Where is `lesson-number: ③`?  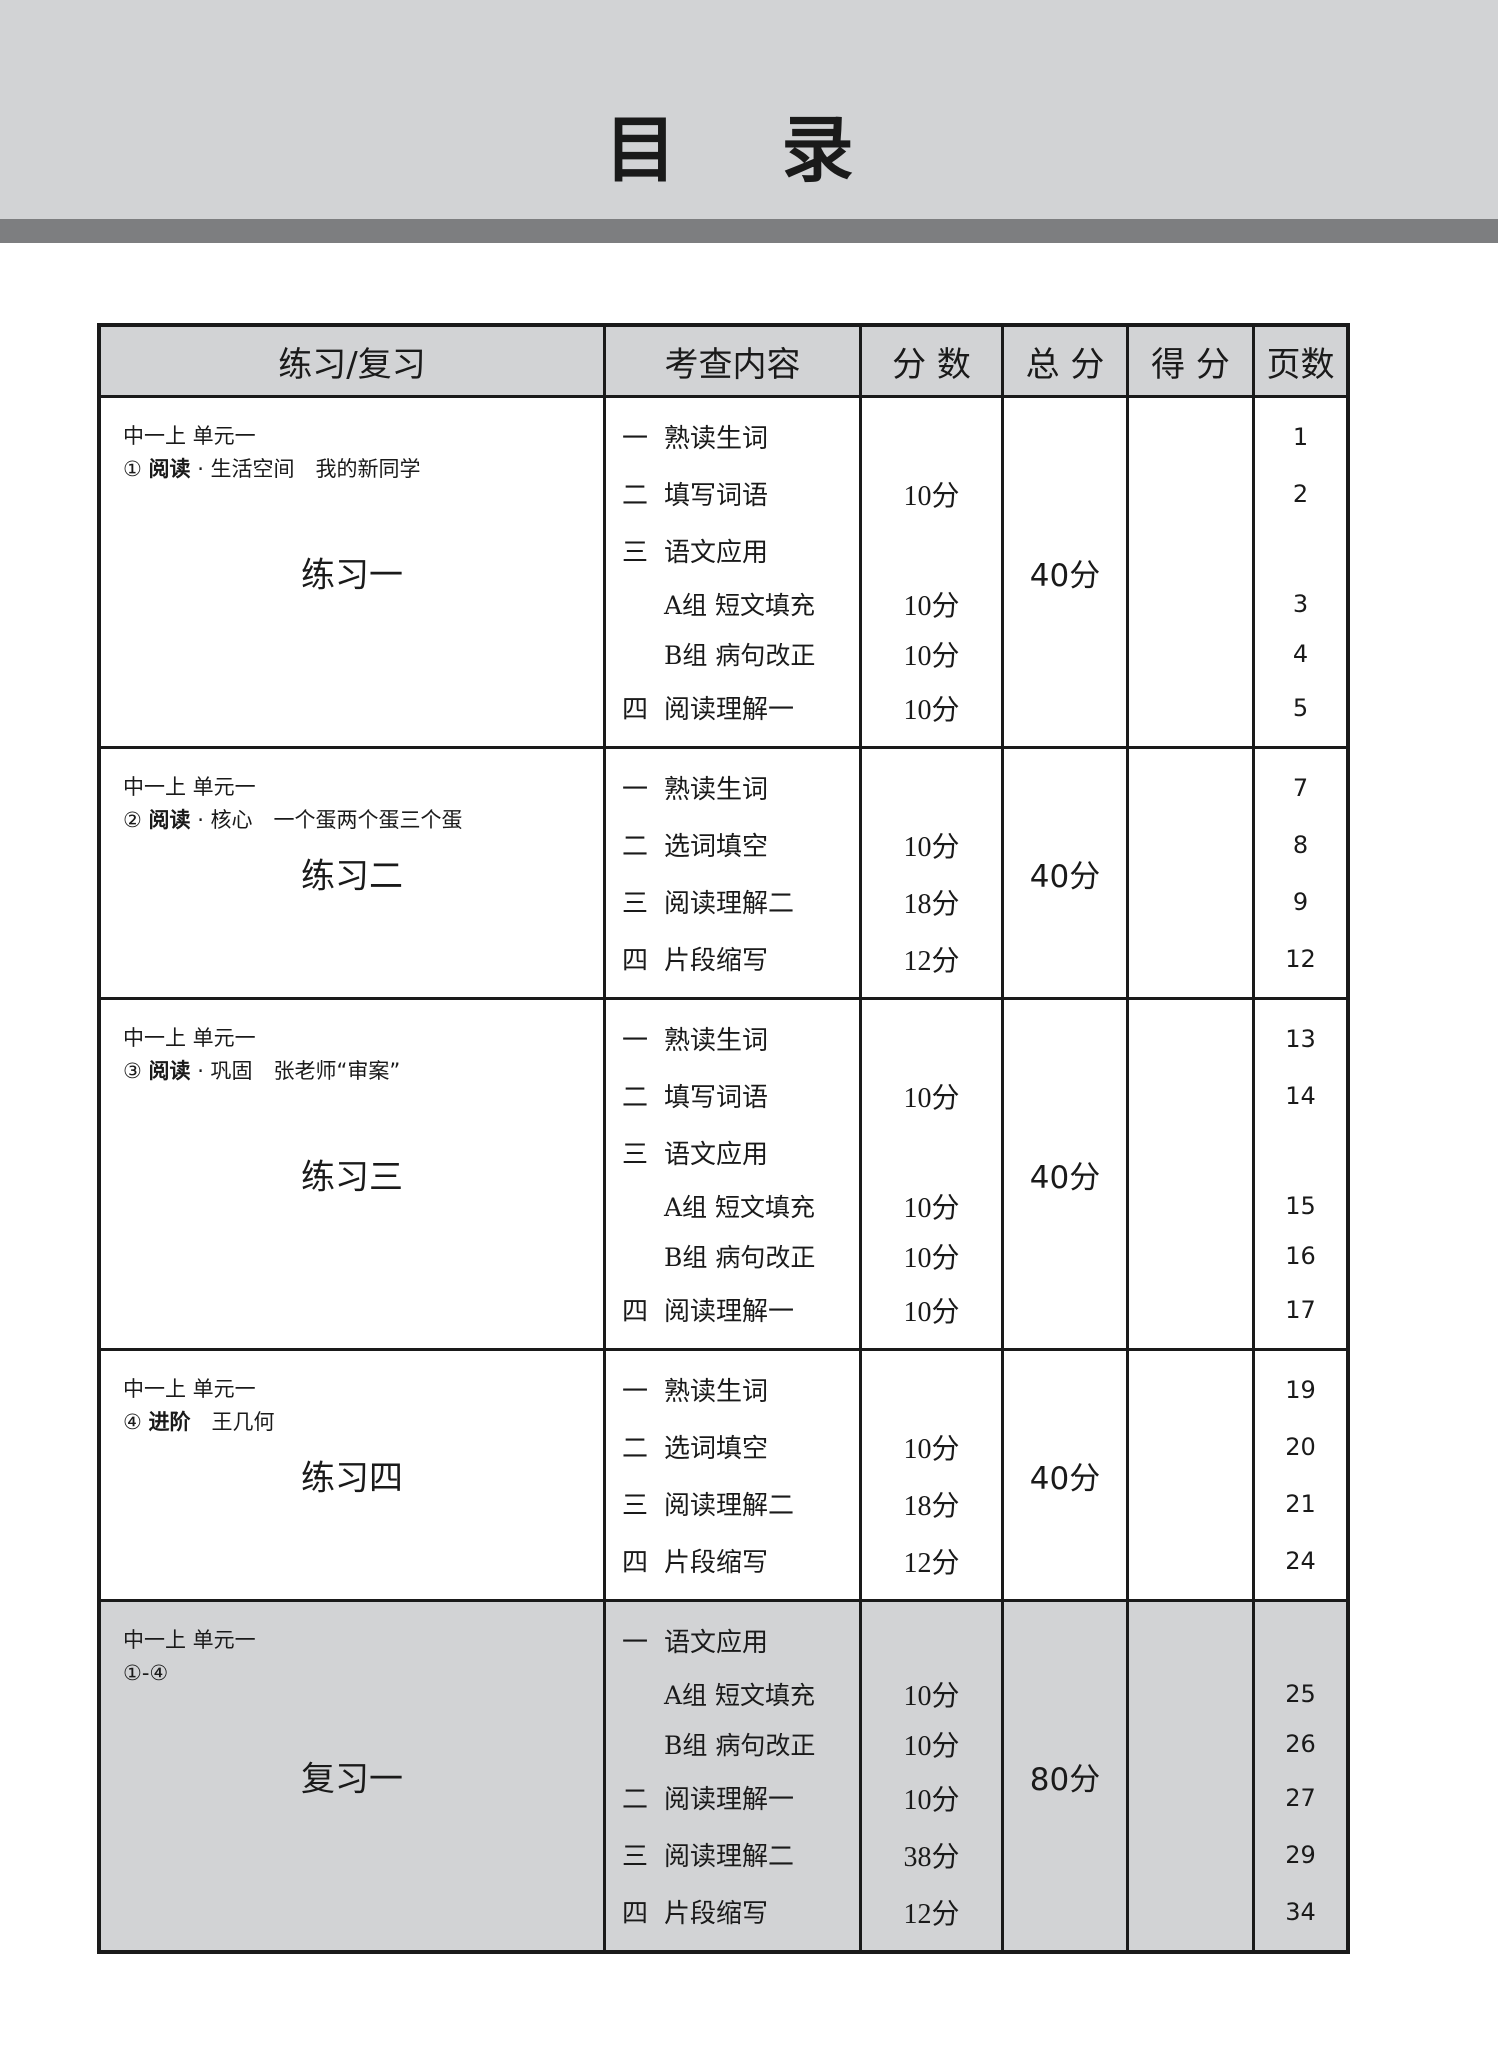
lesson-number: ③ is located at coordinates (132, 1071).